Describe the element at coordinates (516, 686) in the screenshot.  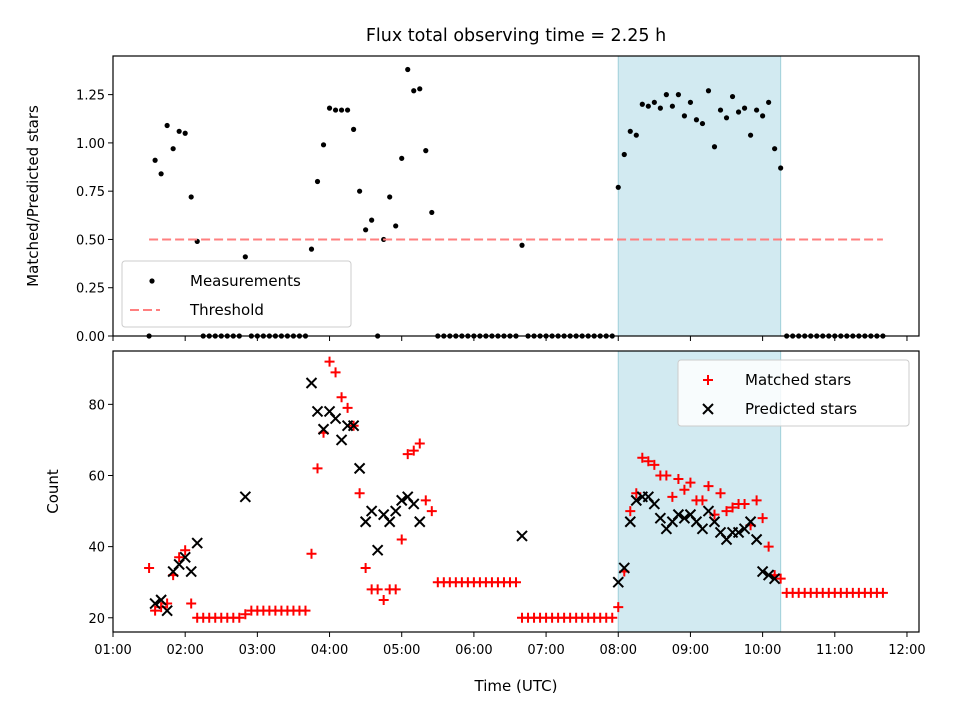
I see `x-axis-label: Time (UTC)` at that location.